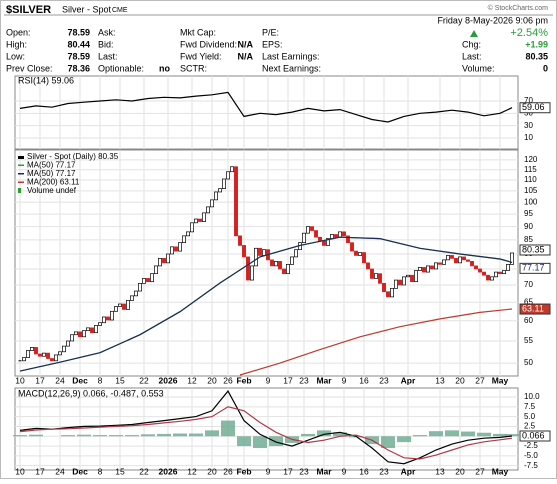 Image resolution: width=557 pixels, height=484 pixels. I want to click on quote-label: EPS:, so click(272, 44).